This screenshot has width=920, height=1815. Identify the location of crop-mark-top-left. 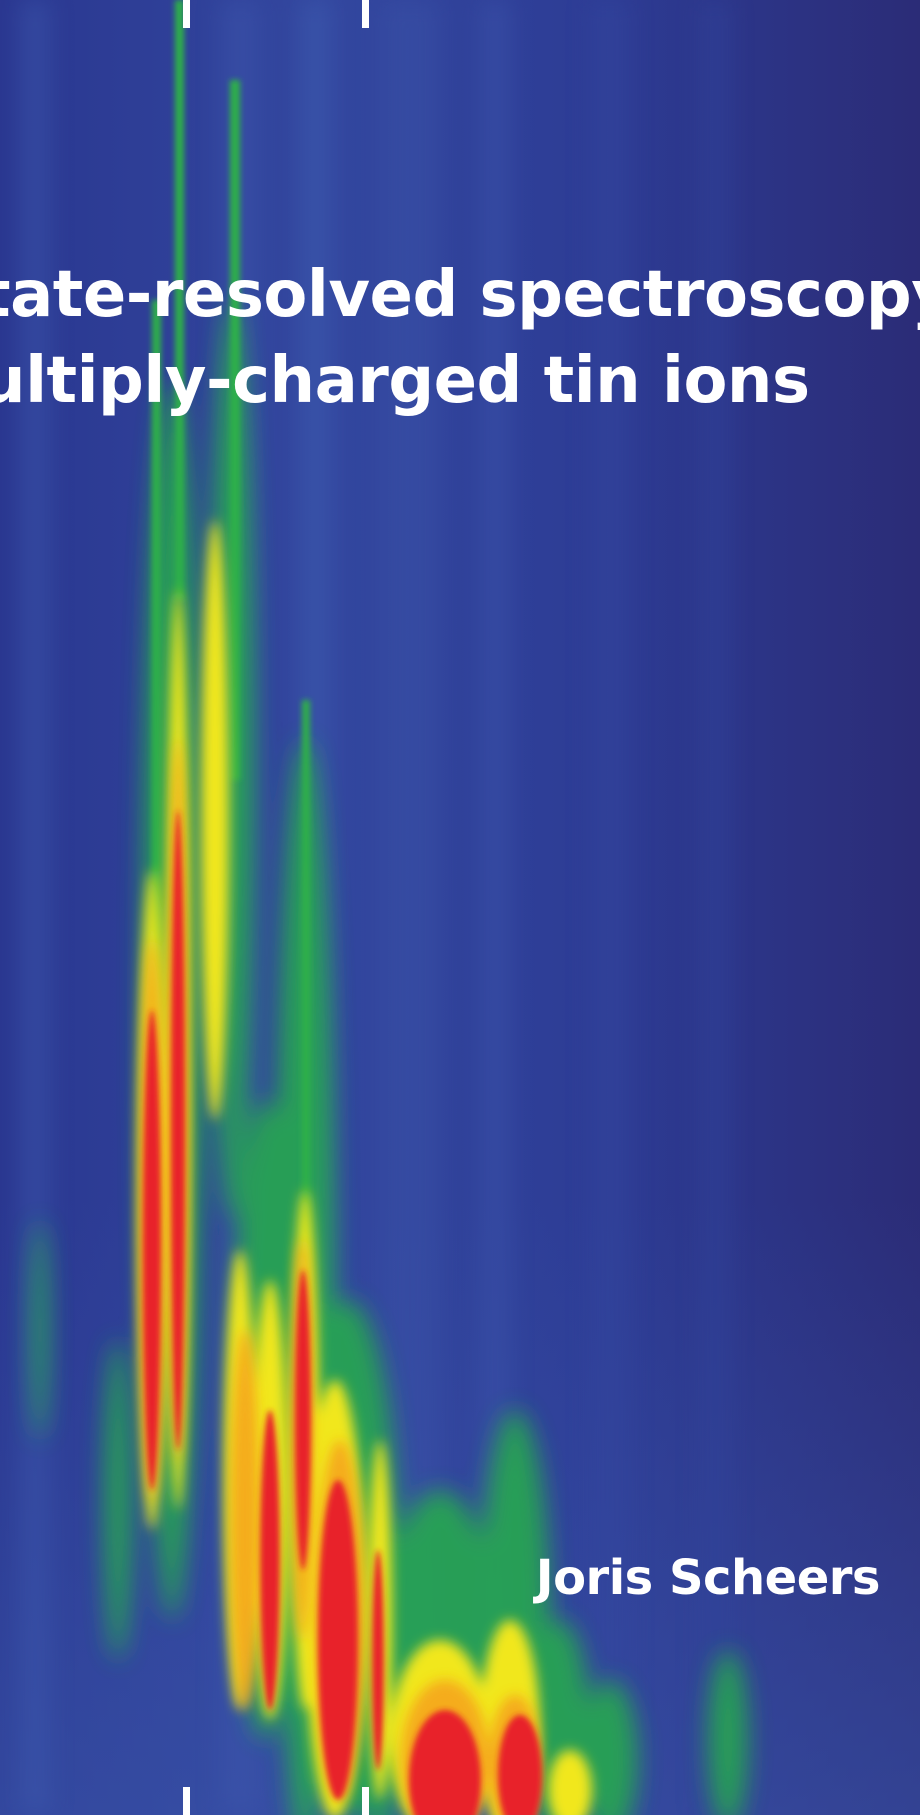
(186, 14).